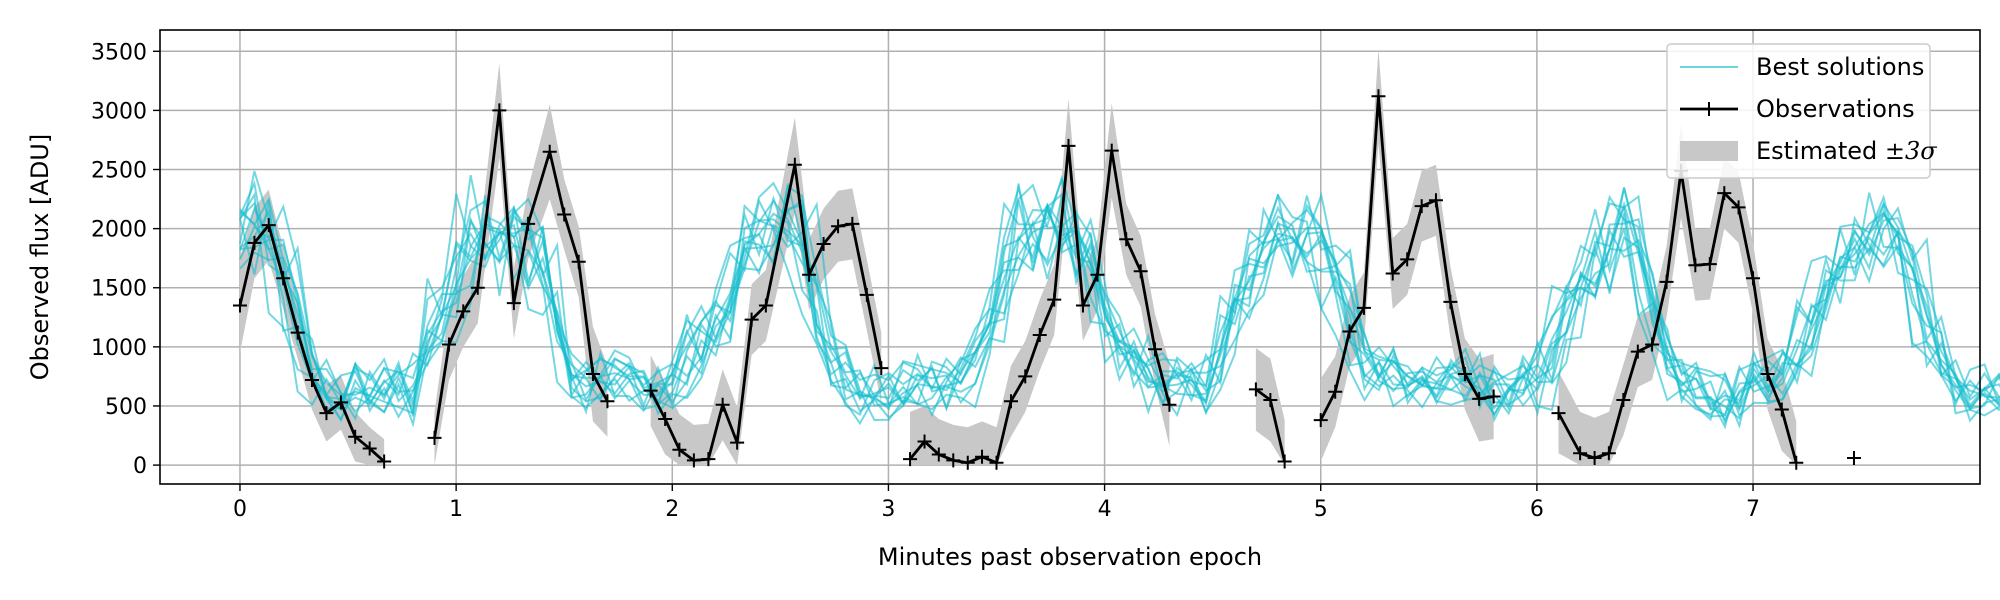 The width and height of the screenshot is (2000, 600). I want to click on x-tick-label: 2, so click(672, 509).